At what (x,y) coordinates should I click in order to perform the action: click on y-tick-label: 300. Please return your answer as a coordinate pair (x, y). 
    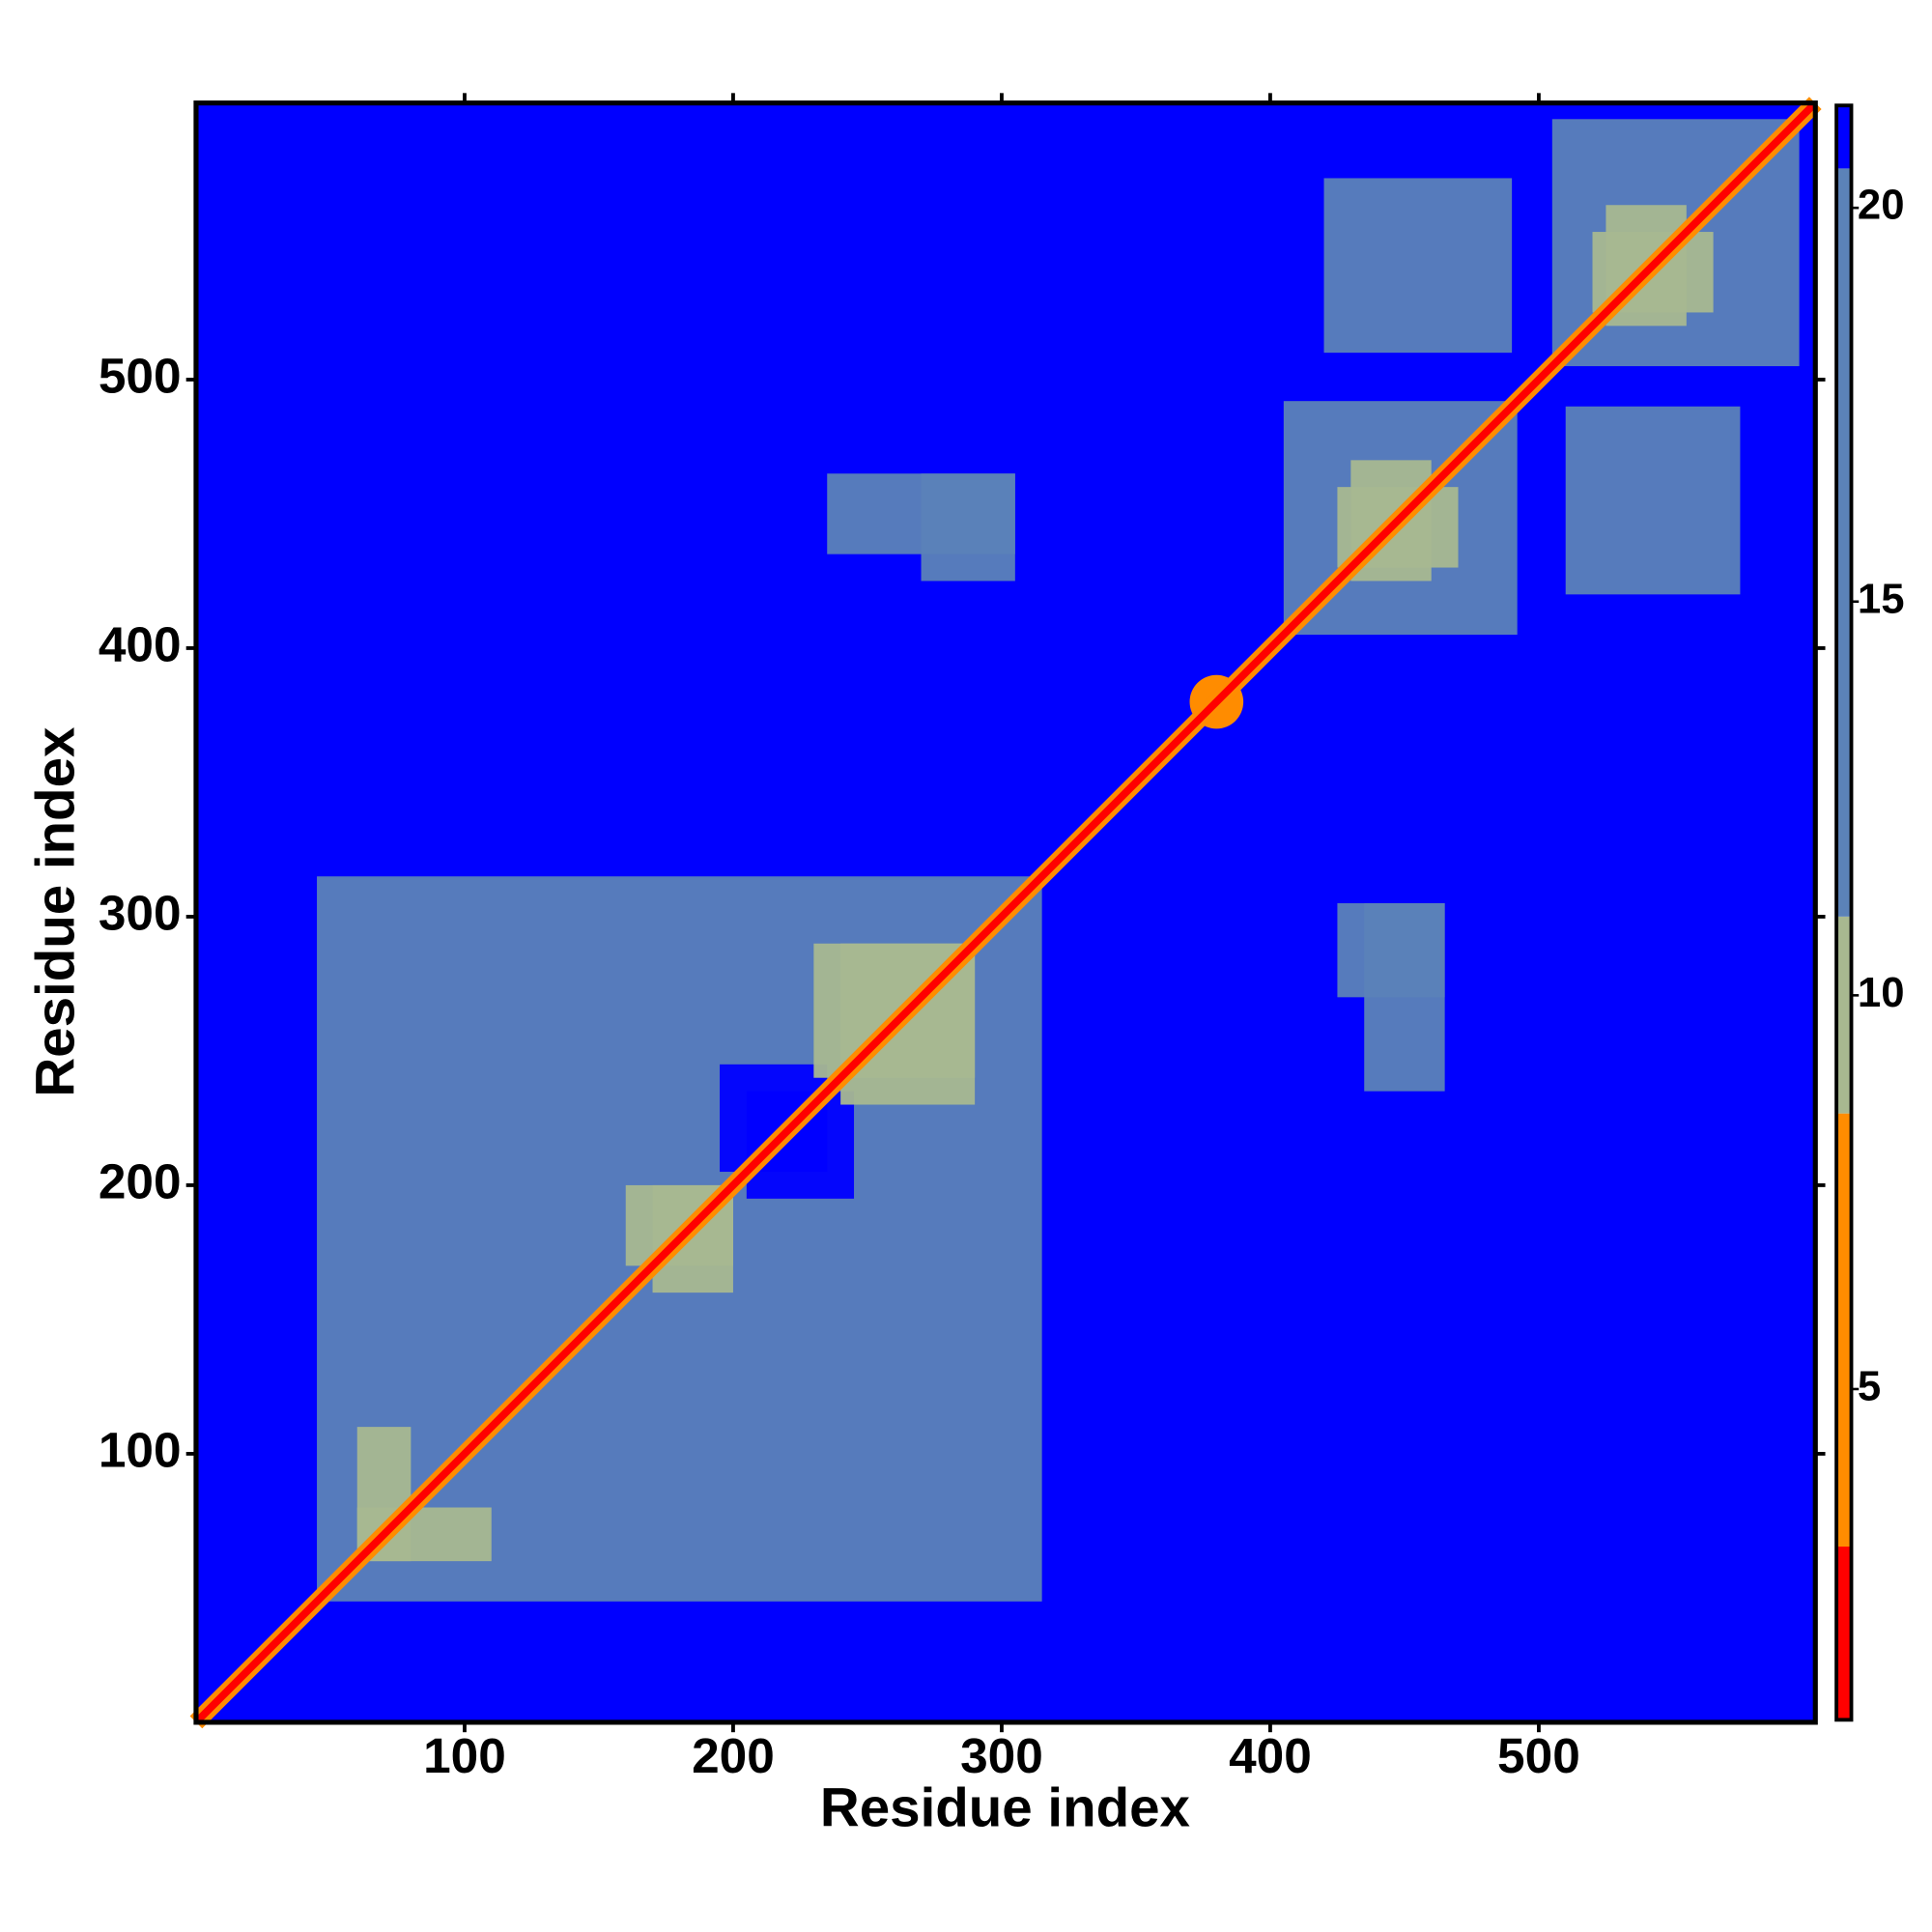
    Looking at the image, I should click on (140, 913).